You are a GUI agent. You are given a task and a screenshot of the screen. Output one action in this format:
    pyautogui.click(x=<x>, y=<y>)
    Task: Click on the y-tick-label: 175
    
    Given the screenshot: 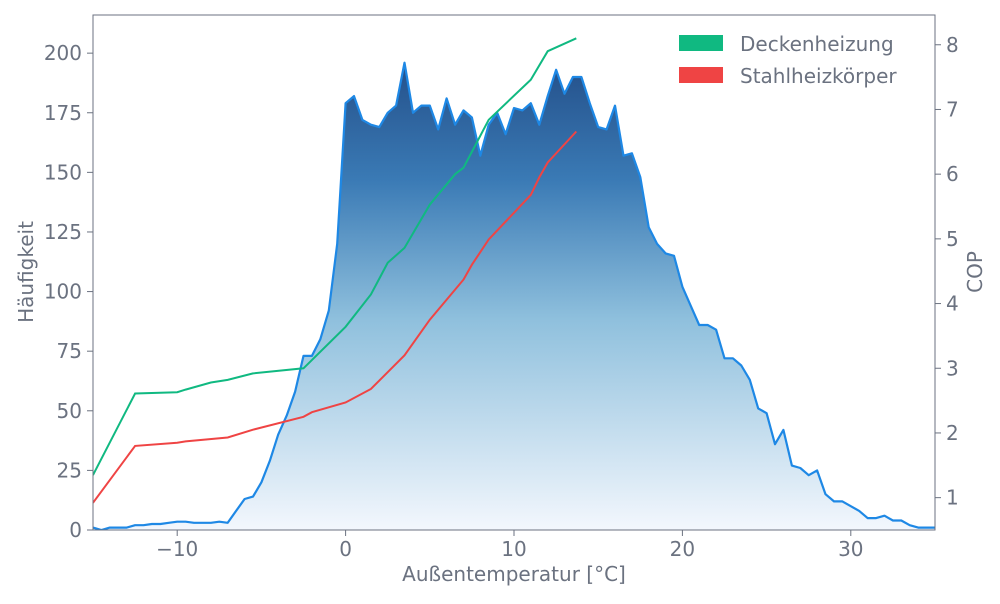 What is the action you would take?
    pyautogui.click(x=63, y=113)
    